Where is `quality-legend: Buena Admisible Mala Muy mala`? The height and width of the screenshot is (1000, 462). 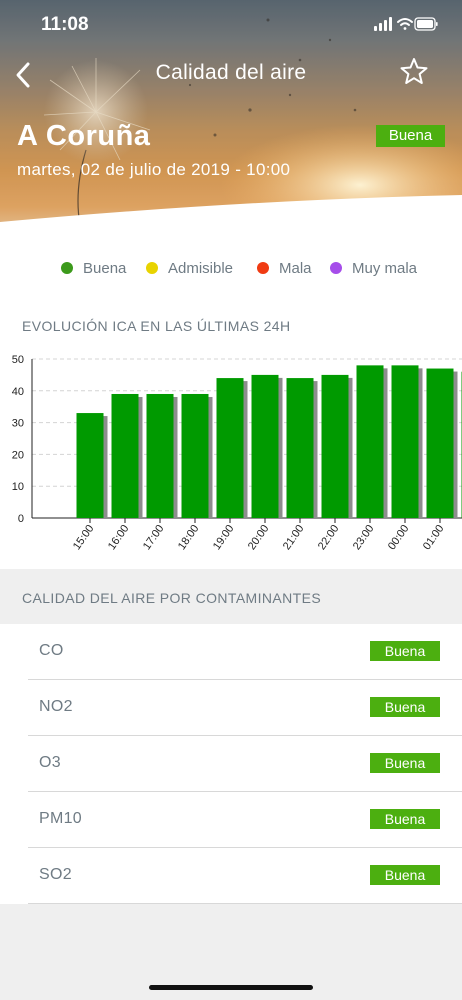
quality-legend: Buena Admisible Mala Muy mala is located at coordinates (231, 269).